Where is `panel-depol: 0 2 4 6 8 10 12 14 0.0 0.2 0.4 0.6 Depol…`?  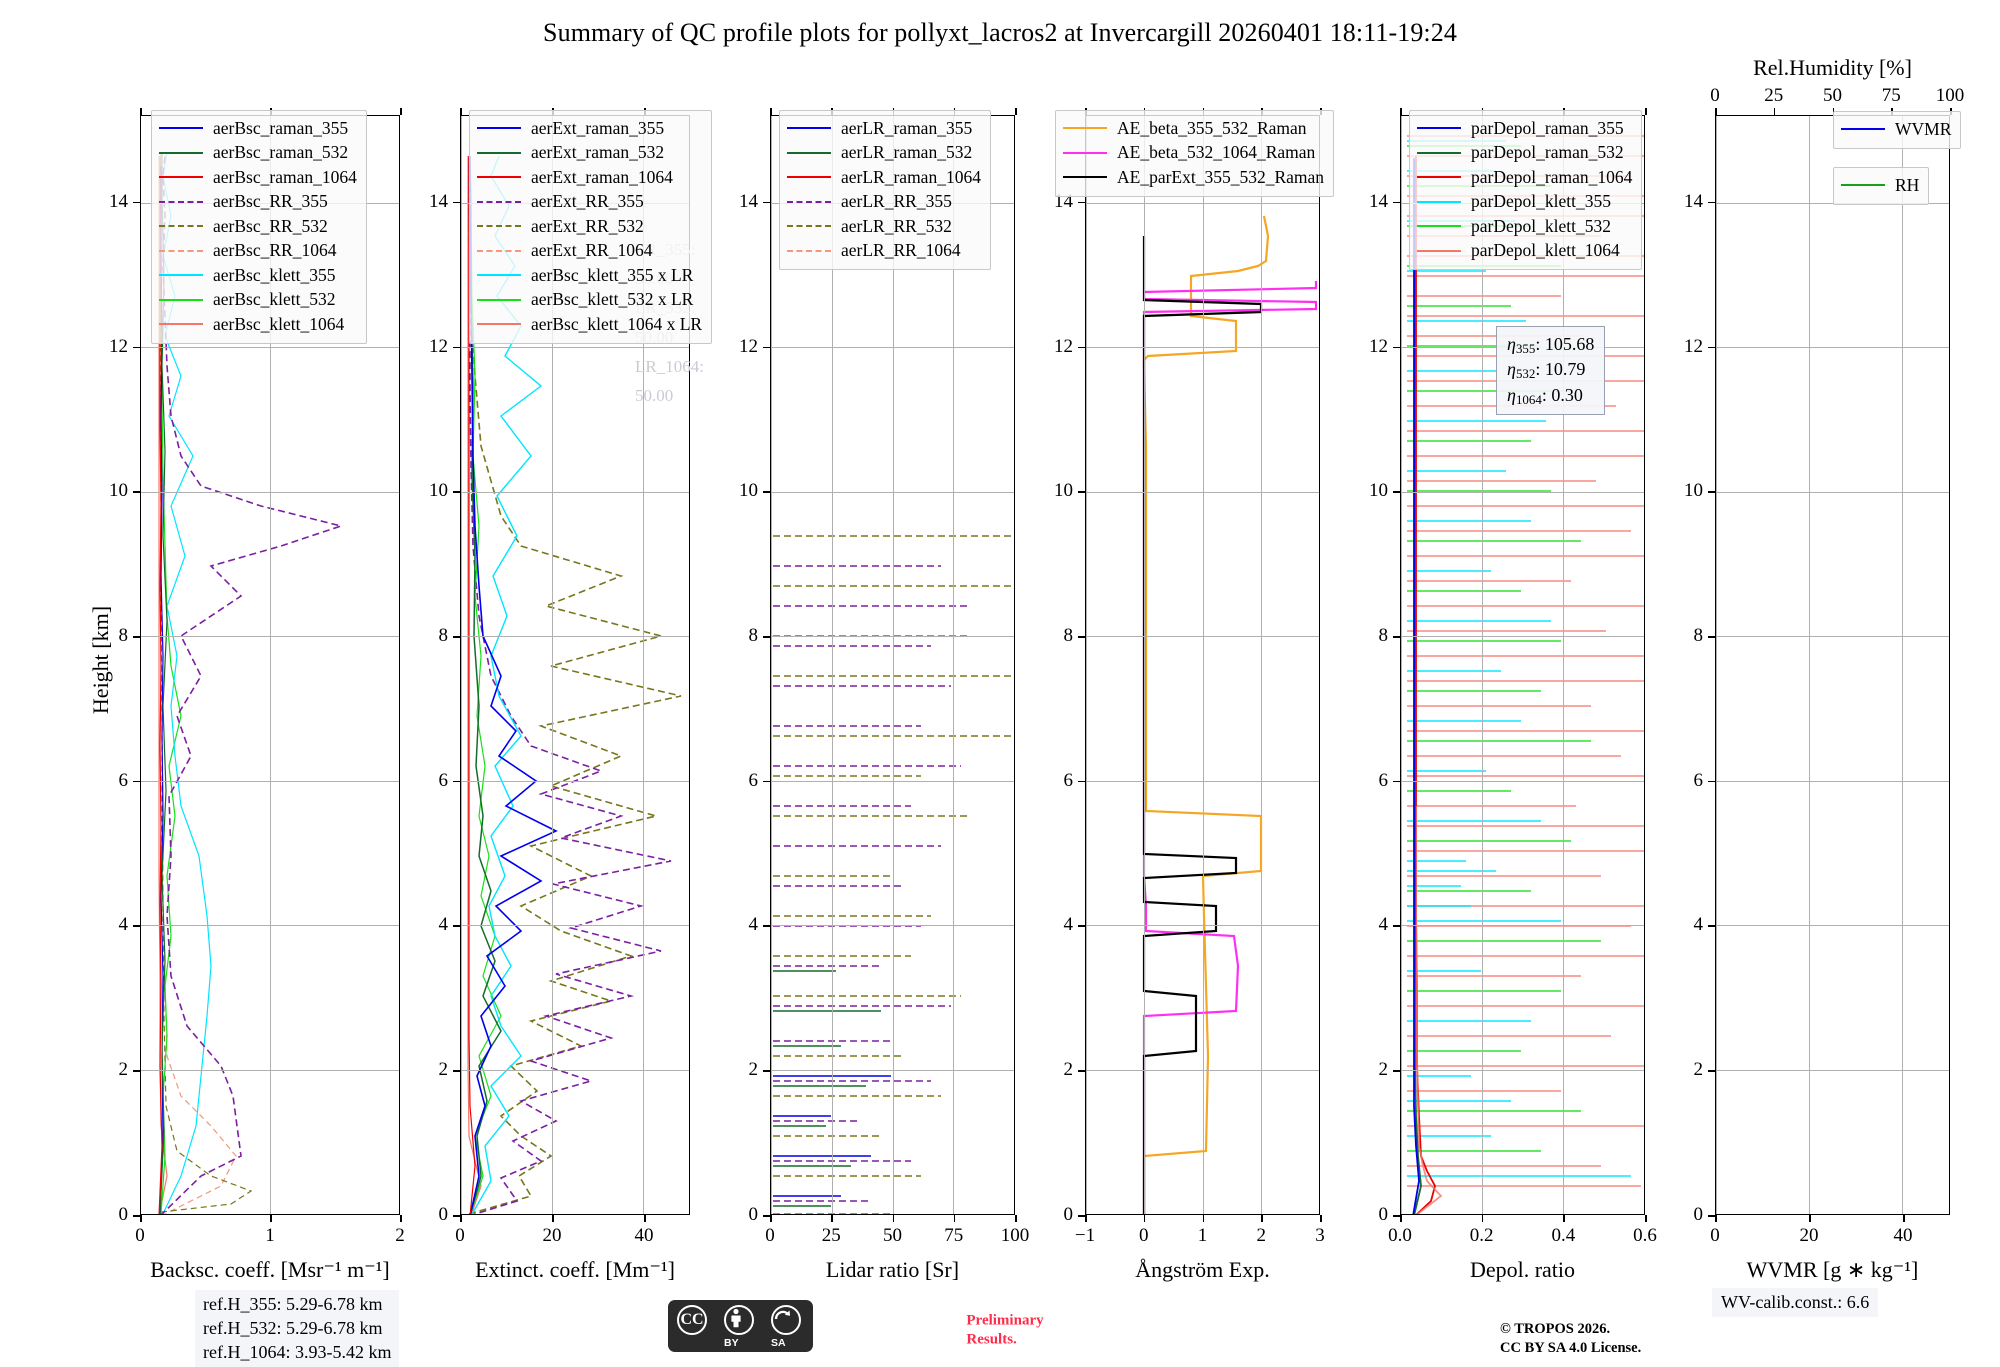
panel-depol: 0 2 4 6 8 10 12 14 0.0 0.2 0.4 0.6 Depol… is located at coordinates (1513, 695).